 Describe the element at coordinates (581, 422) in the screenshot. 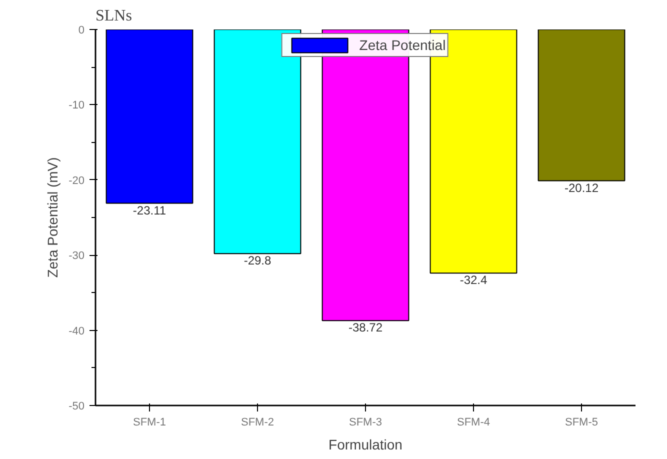

I see `x-tick-label: SFM-5` at that location.